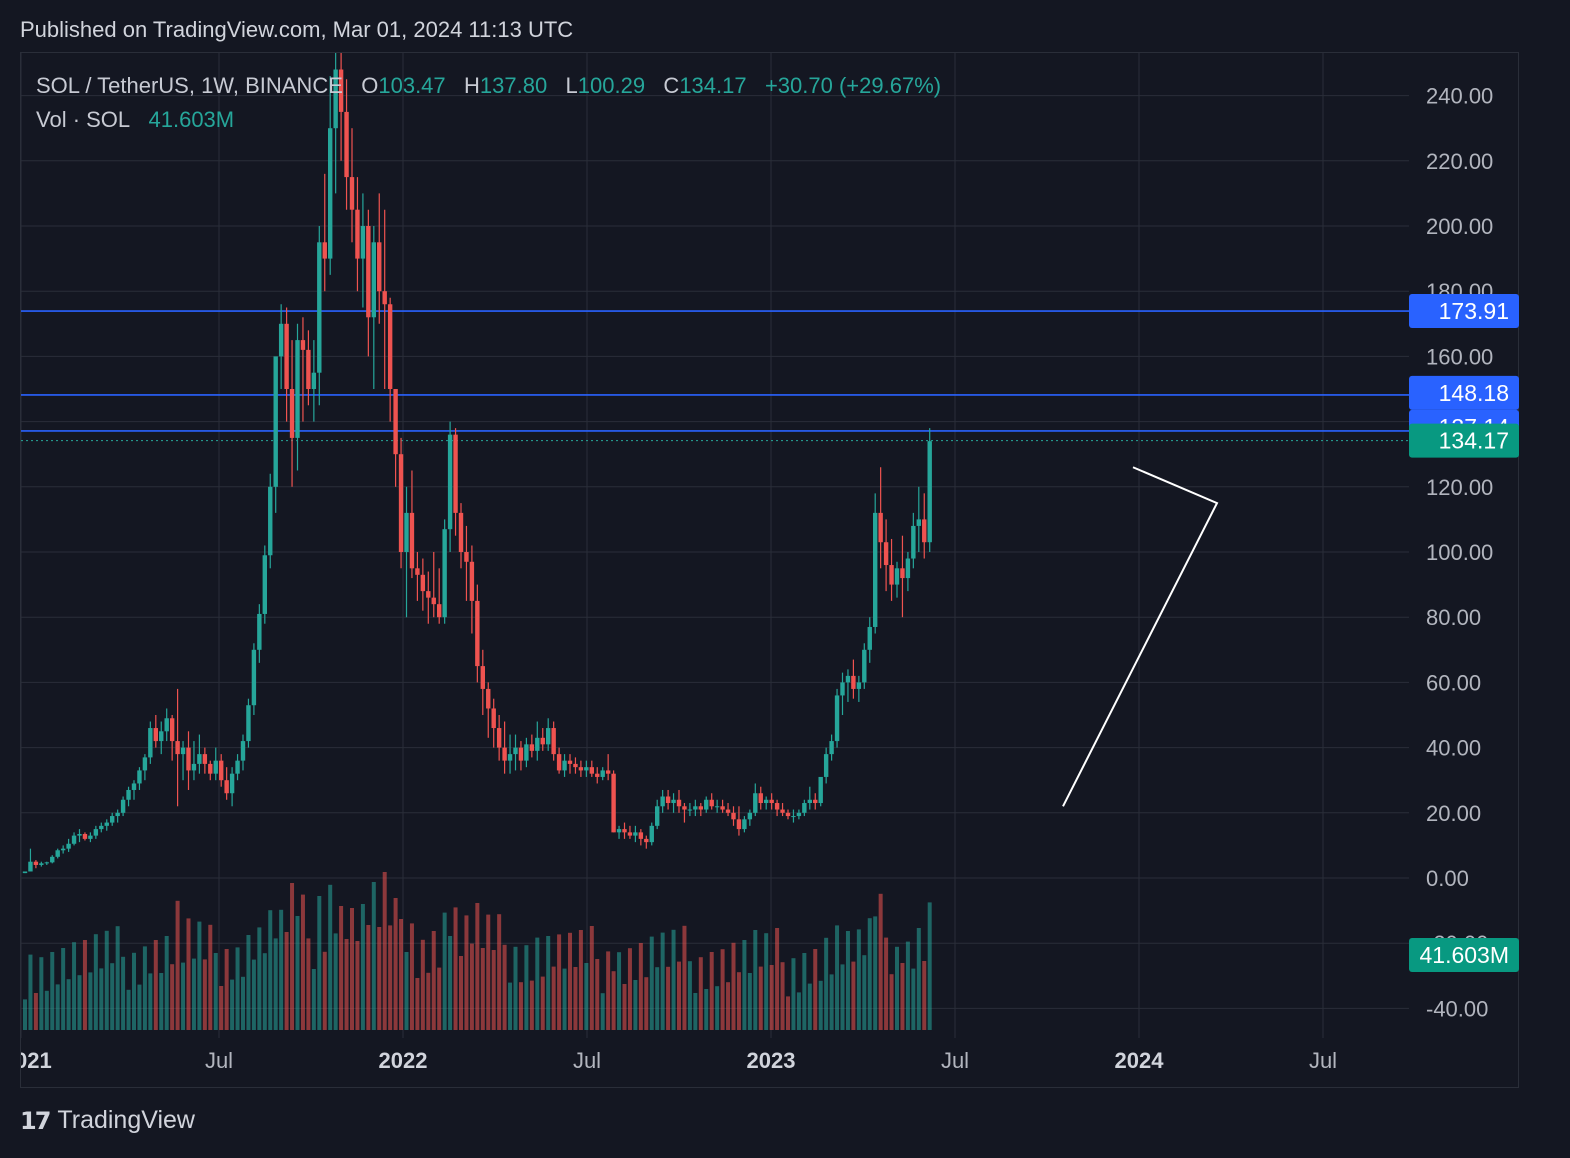 Image resolution: width=1570 pixels, height=1158 pixels. I want to click on legend-open-value: 103.47, so click(412, 85).